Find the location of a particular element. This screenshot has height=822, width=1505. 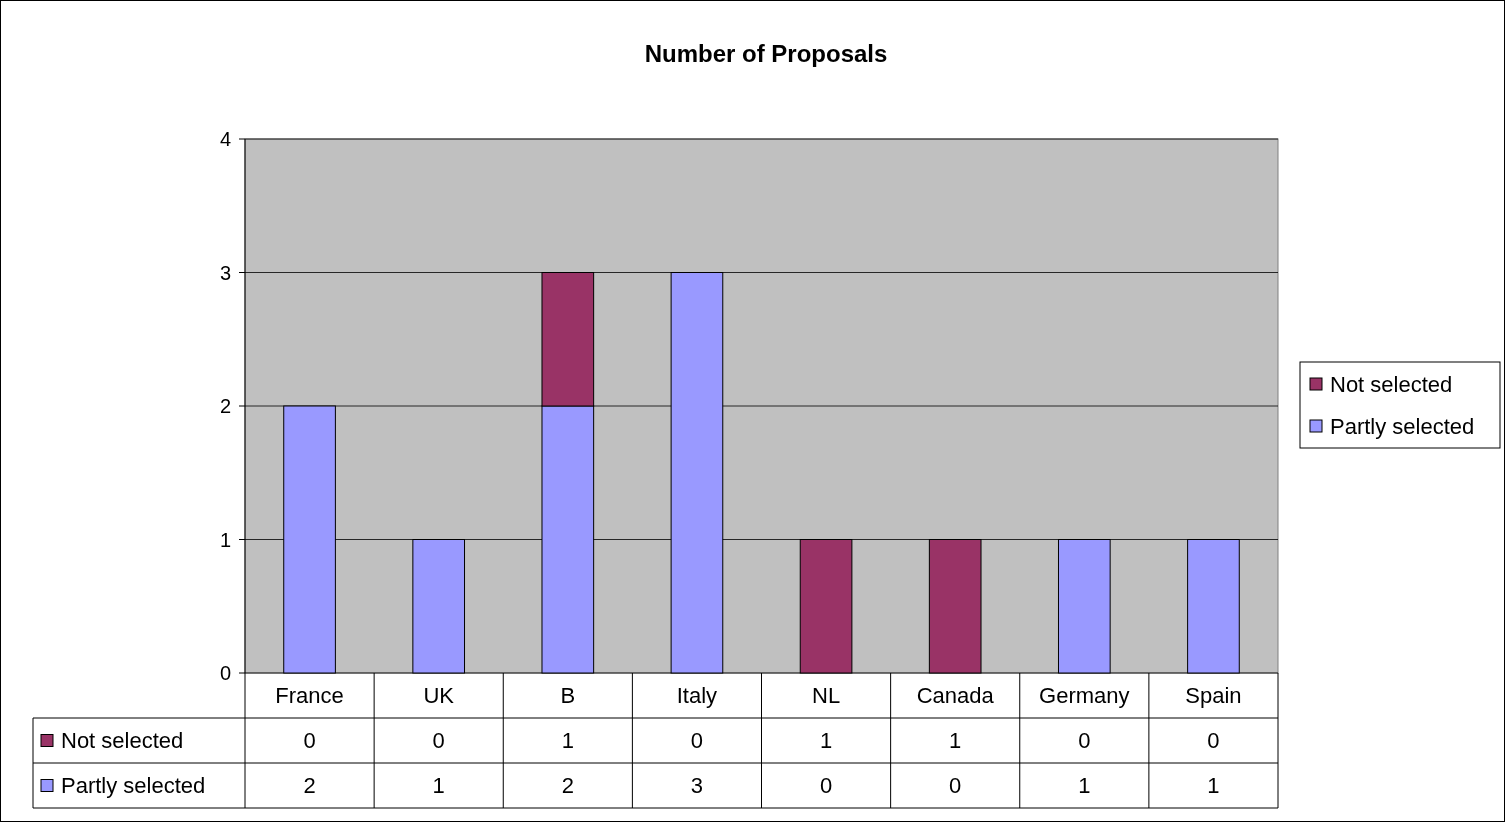

legend-label: Not selected is located at coordinates (1391, 384).